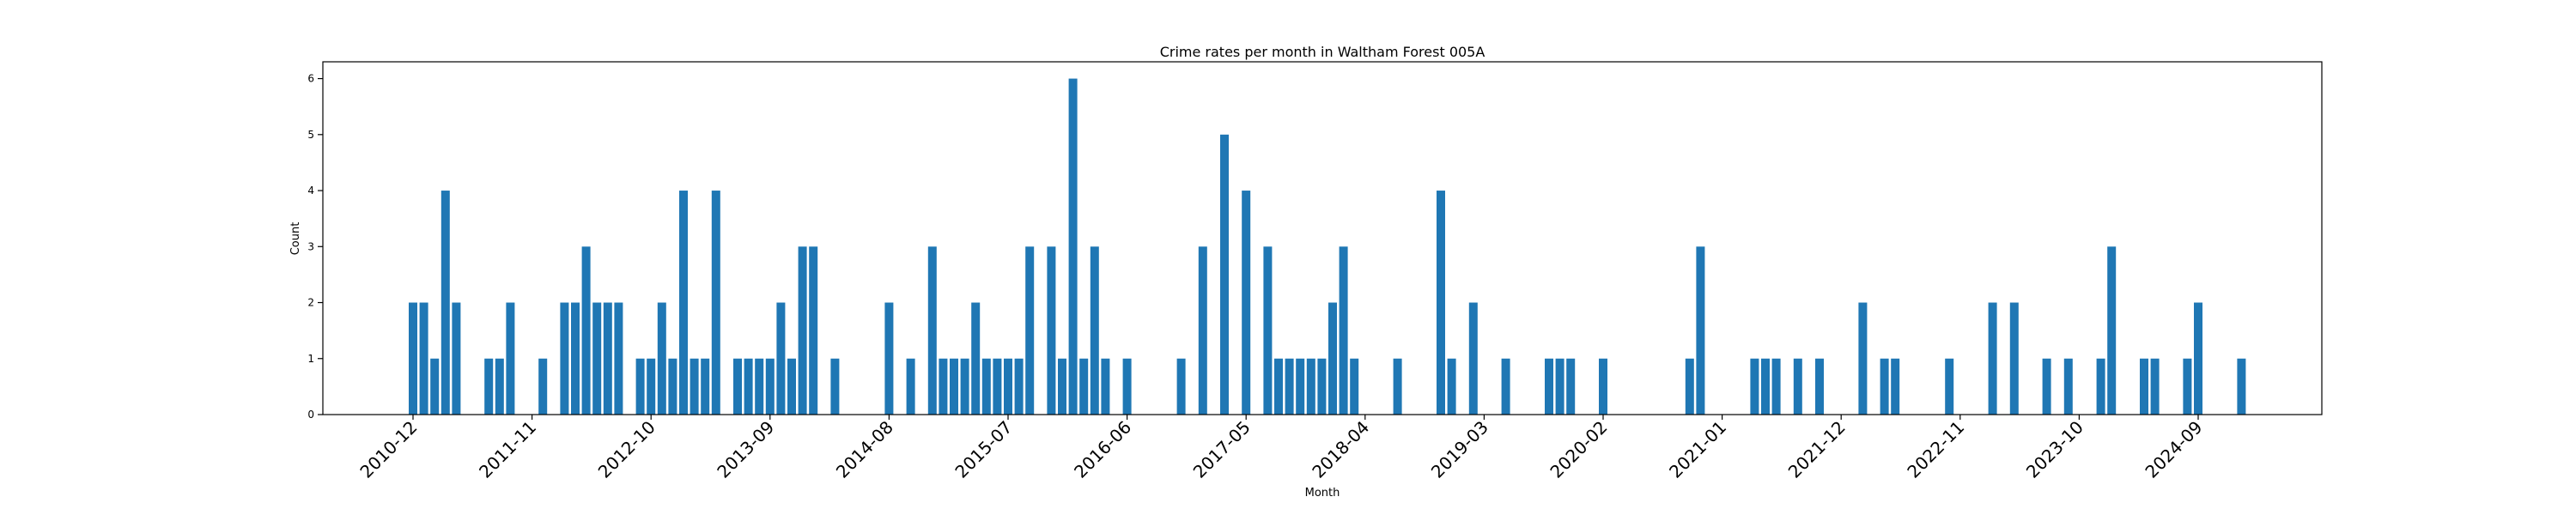 This screenshot has width=2576, height=515. What do you see at coordinates (311, 246) in the screenshot?
I see `y-tick-label: 3` at bounding box center [311, 246].